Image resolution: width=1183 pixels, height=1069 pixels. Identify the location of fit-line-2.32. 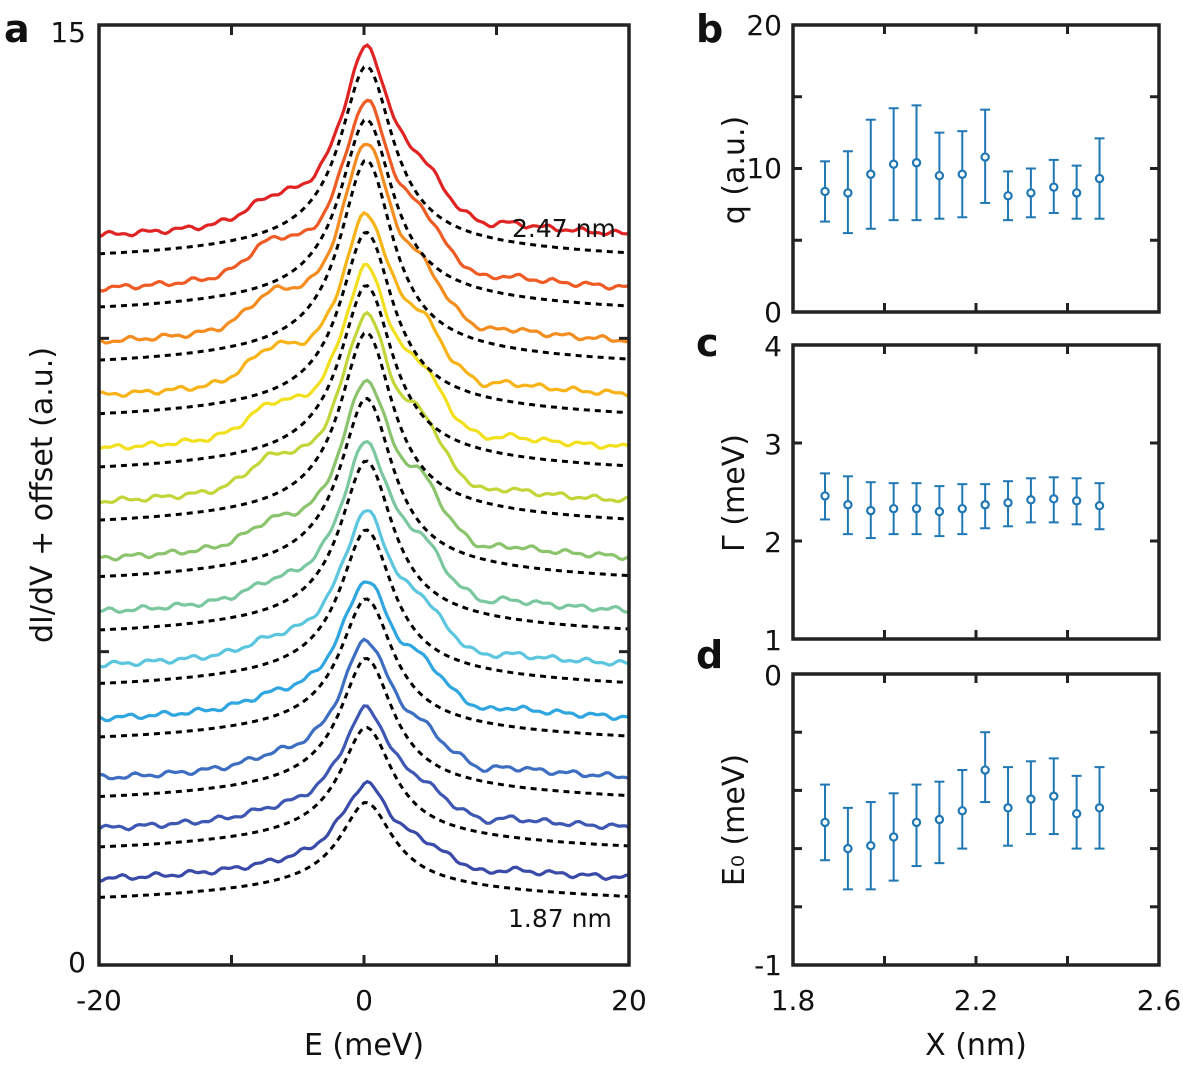
(364, 323).